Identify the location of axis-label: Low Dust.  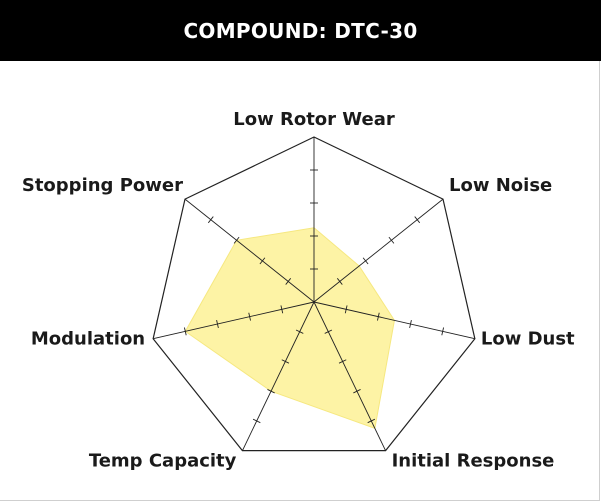
(528, 339).